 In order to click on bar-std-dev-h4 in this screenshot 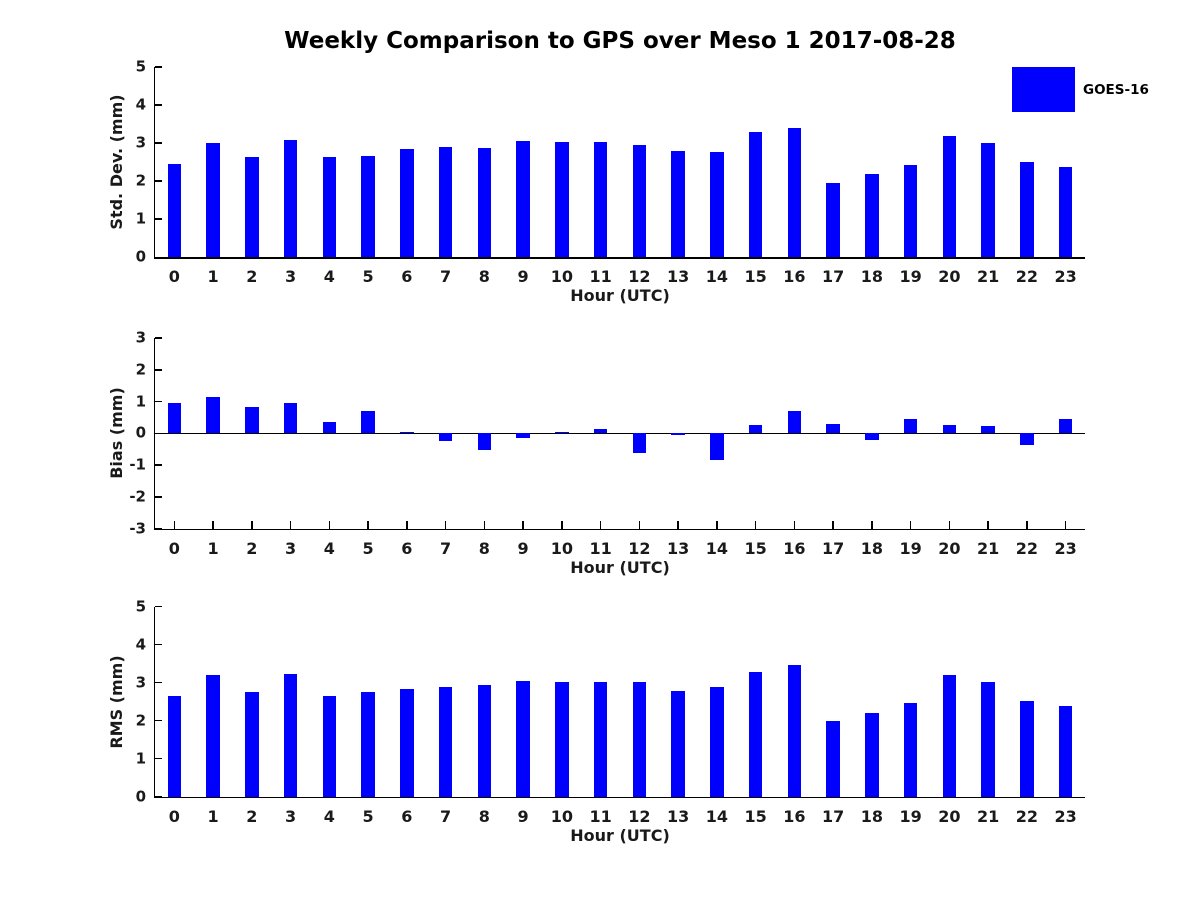, I will do `click(329, 207)`.